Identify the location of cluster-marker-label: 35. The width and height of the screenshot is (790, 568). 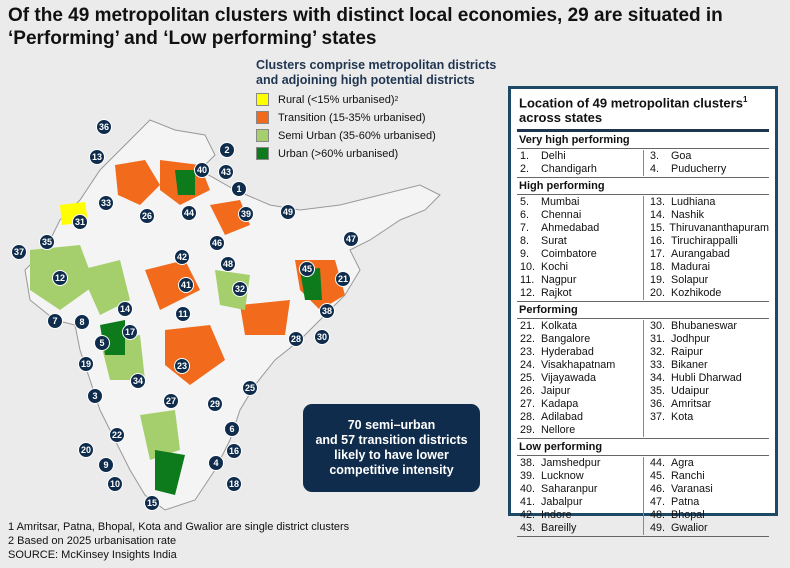
(47, 242).